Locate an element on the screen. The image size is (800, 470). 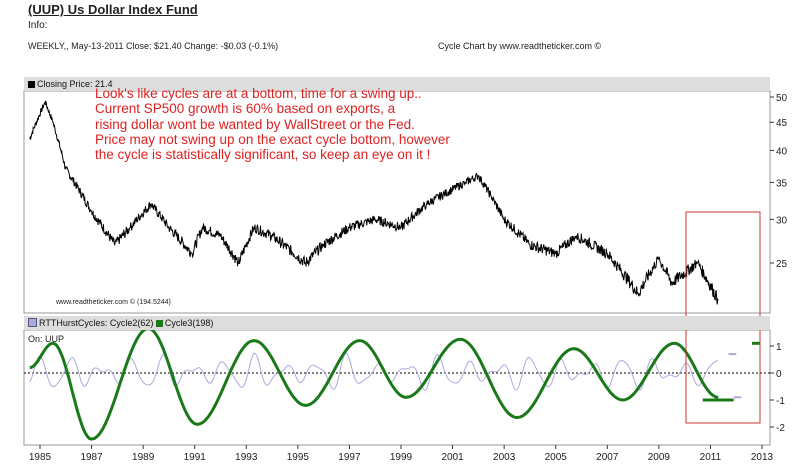
price-tick-label: 25 is located at coordinates (782, 264).